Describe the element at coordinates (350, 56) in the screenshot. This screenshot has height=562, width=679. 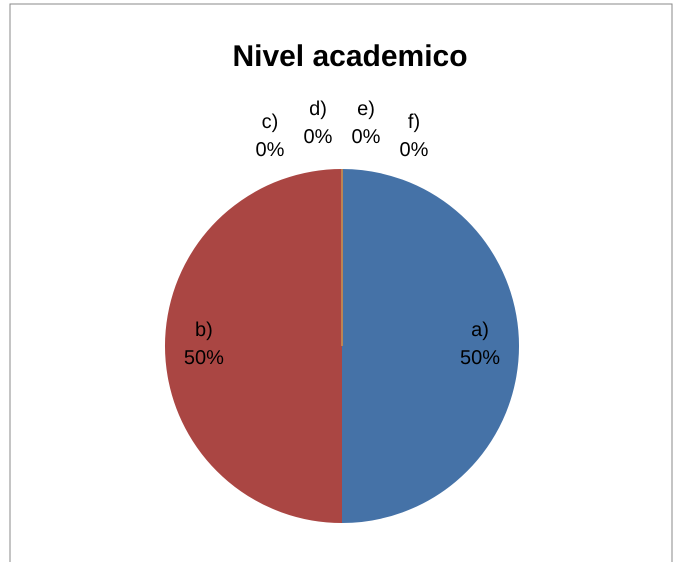
I see `chart-title: Nivel academico` at that location.